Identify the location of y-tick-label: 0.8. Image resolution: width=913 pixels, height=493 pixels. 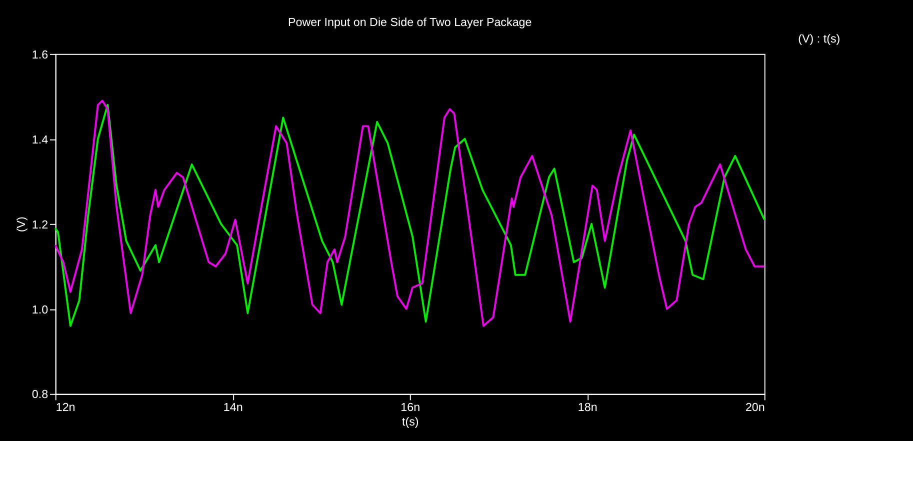
(40, 395).